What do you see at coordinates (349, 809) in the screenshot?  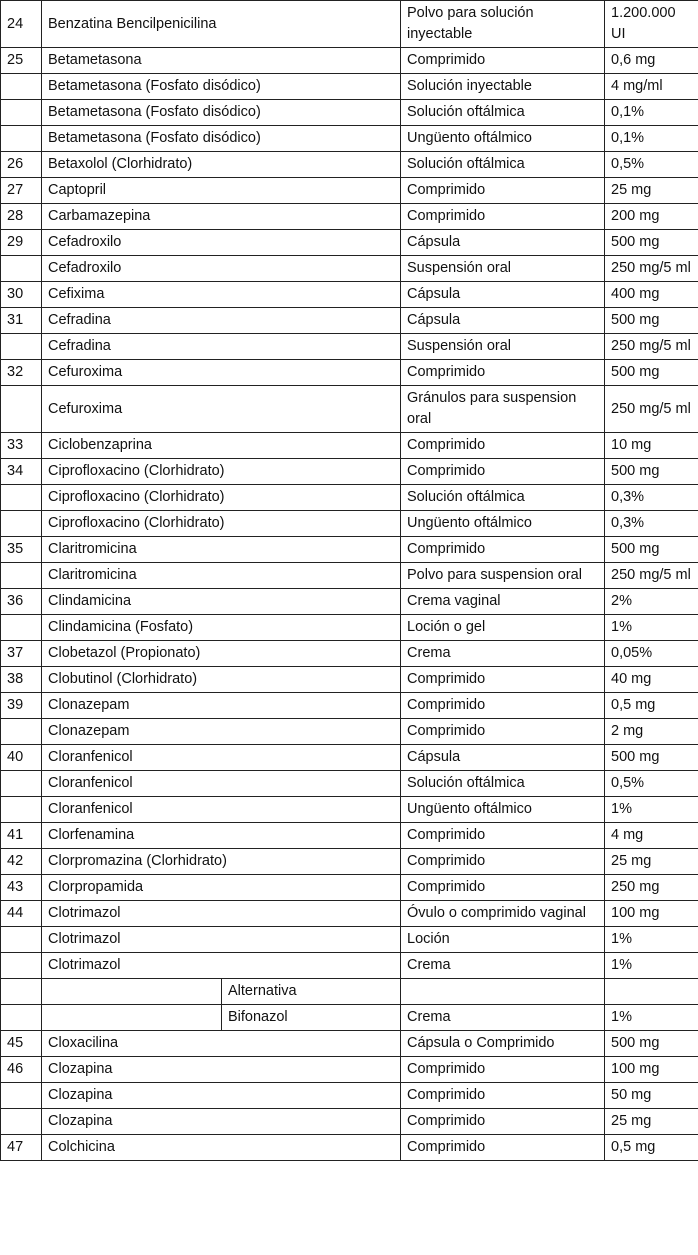 I see `table-row: Cloranfenicol Ungüento oftálmico 1%` at bounding box center [349, 809].